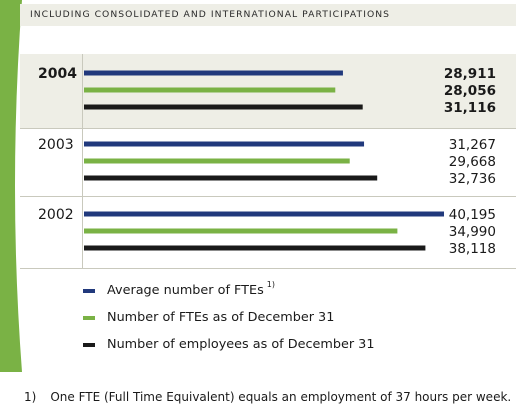 This screenshot has height=414, width=516. I want to click on value-label-2003-employees: 32,736, so click(472, 179).